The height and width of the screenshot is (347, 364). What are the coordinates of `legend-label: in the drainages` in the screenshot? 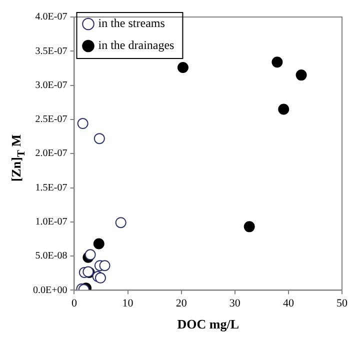 It's located at (136, 45).